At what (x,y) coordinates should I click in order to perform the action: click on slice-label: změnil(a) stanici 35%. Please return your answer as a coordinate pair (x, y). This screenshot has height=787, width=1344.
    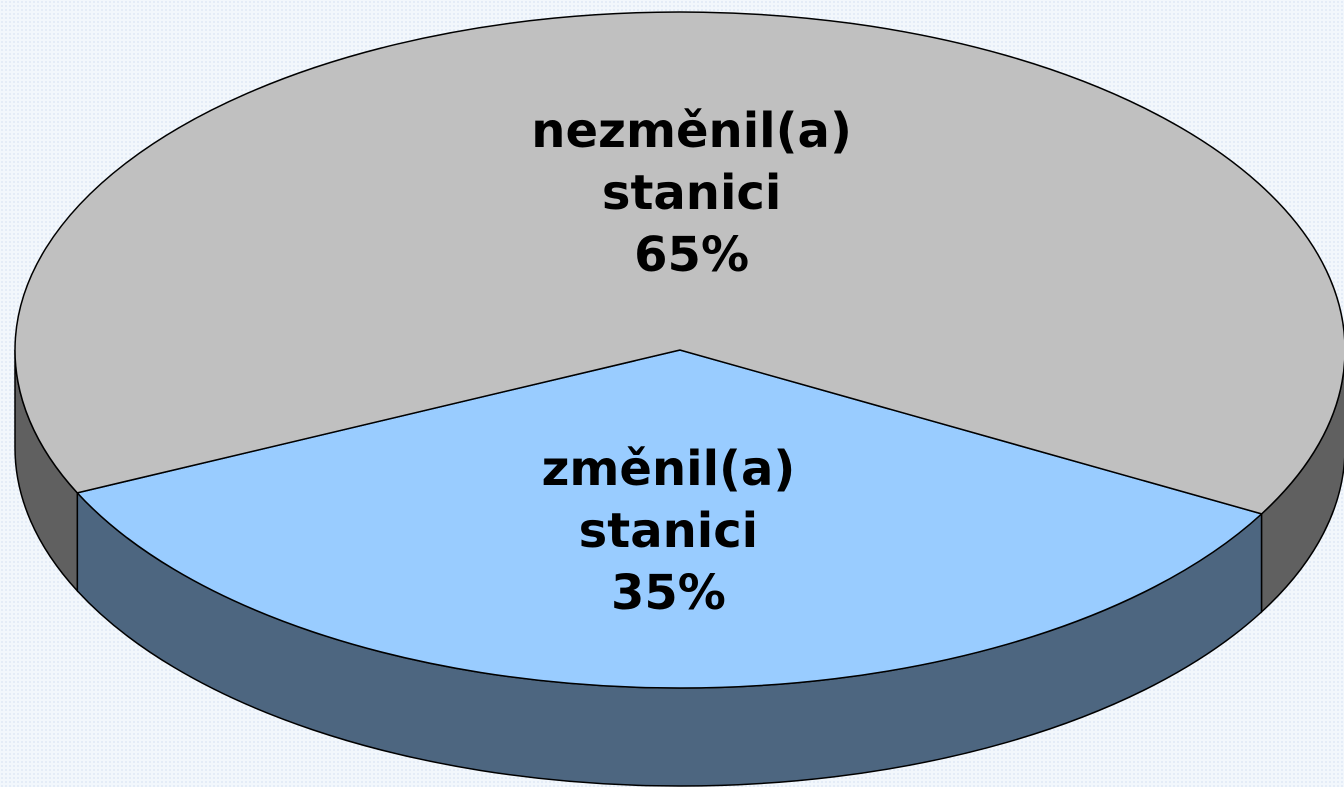
    Looking at the image, I should click on (668, 531).